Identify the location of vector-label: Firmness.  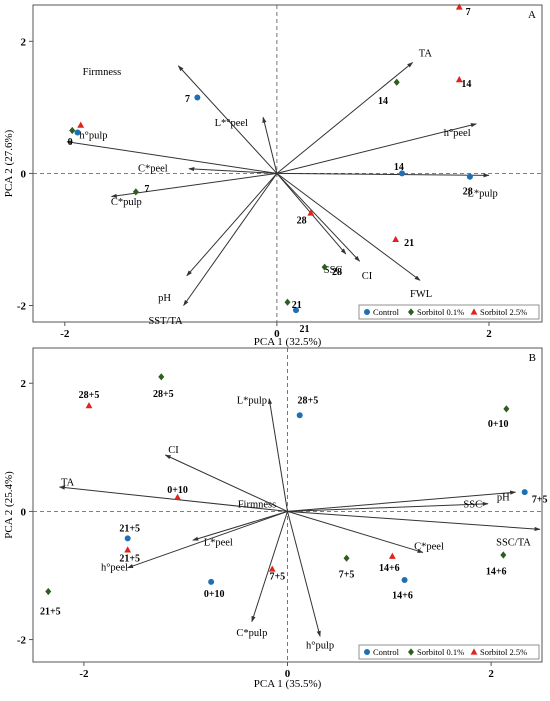
(257, 505).